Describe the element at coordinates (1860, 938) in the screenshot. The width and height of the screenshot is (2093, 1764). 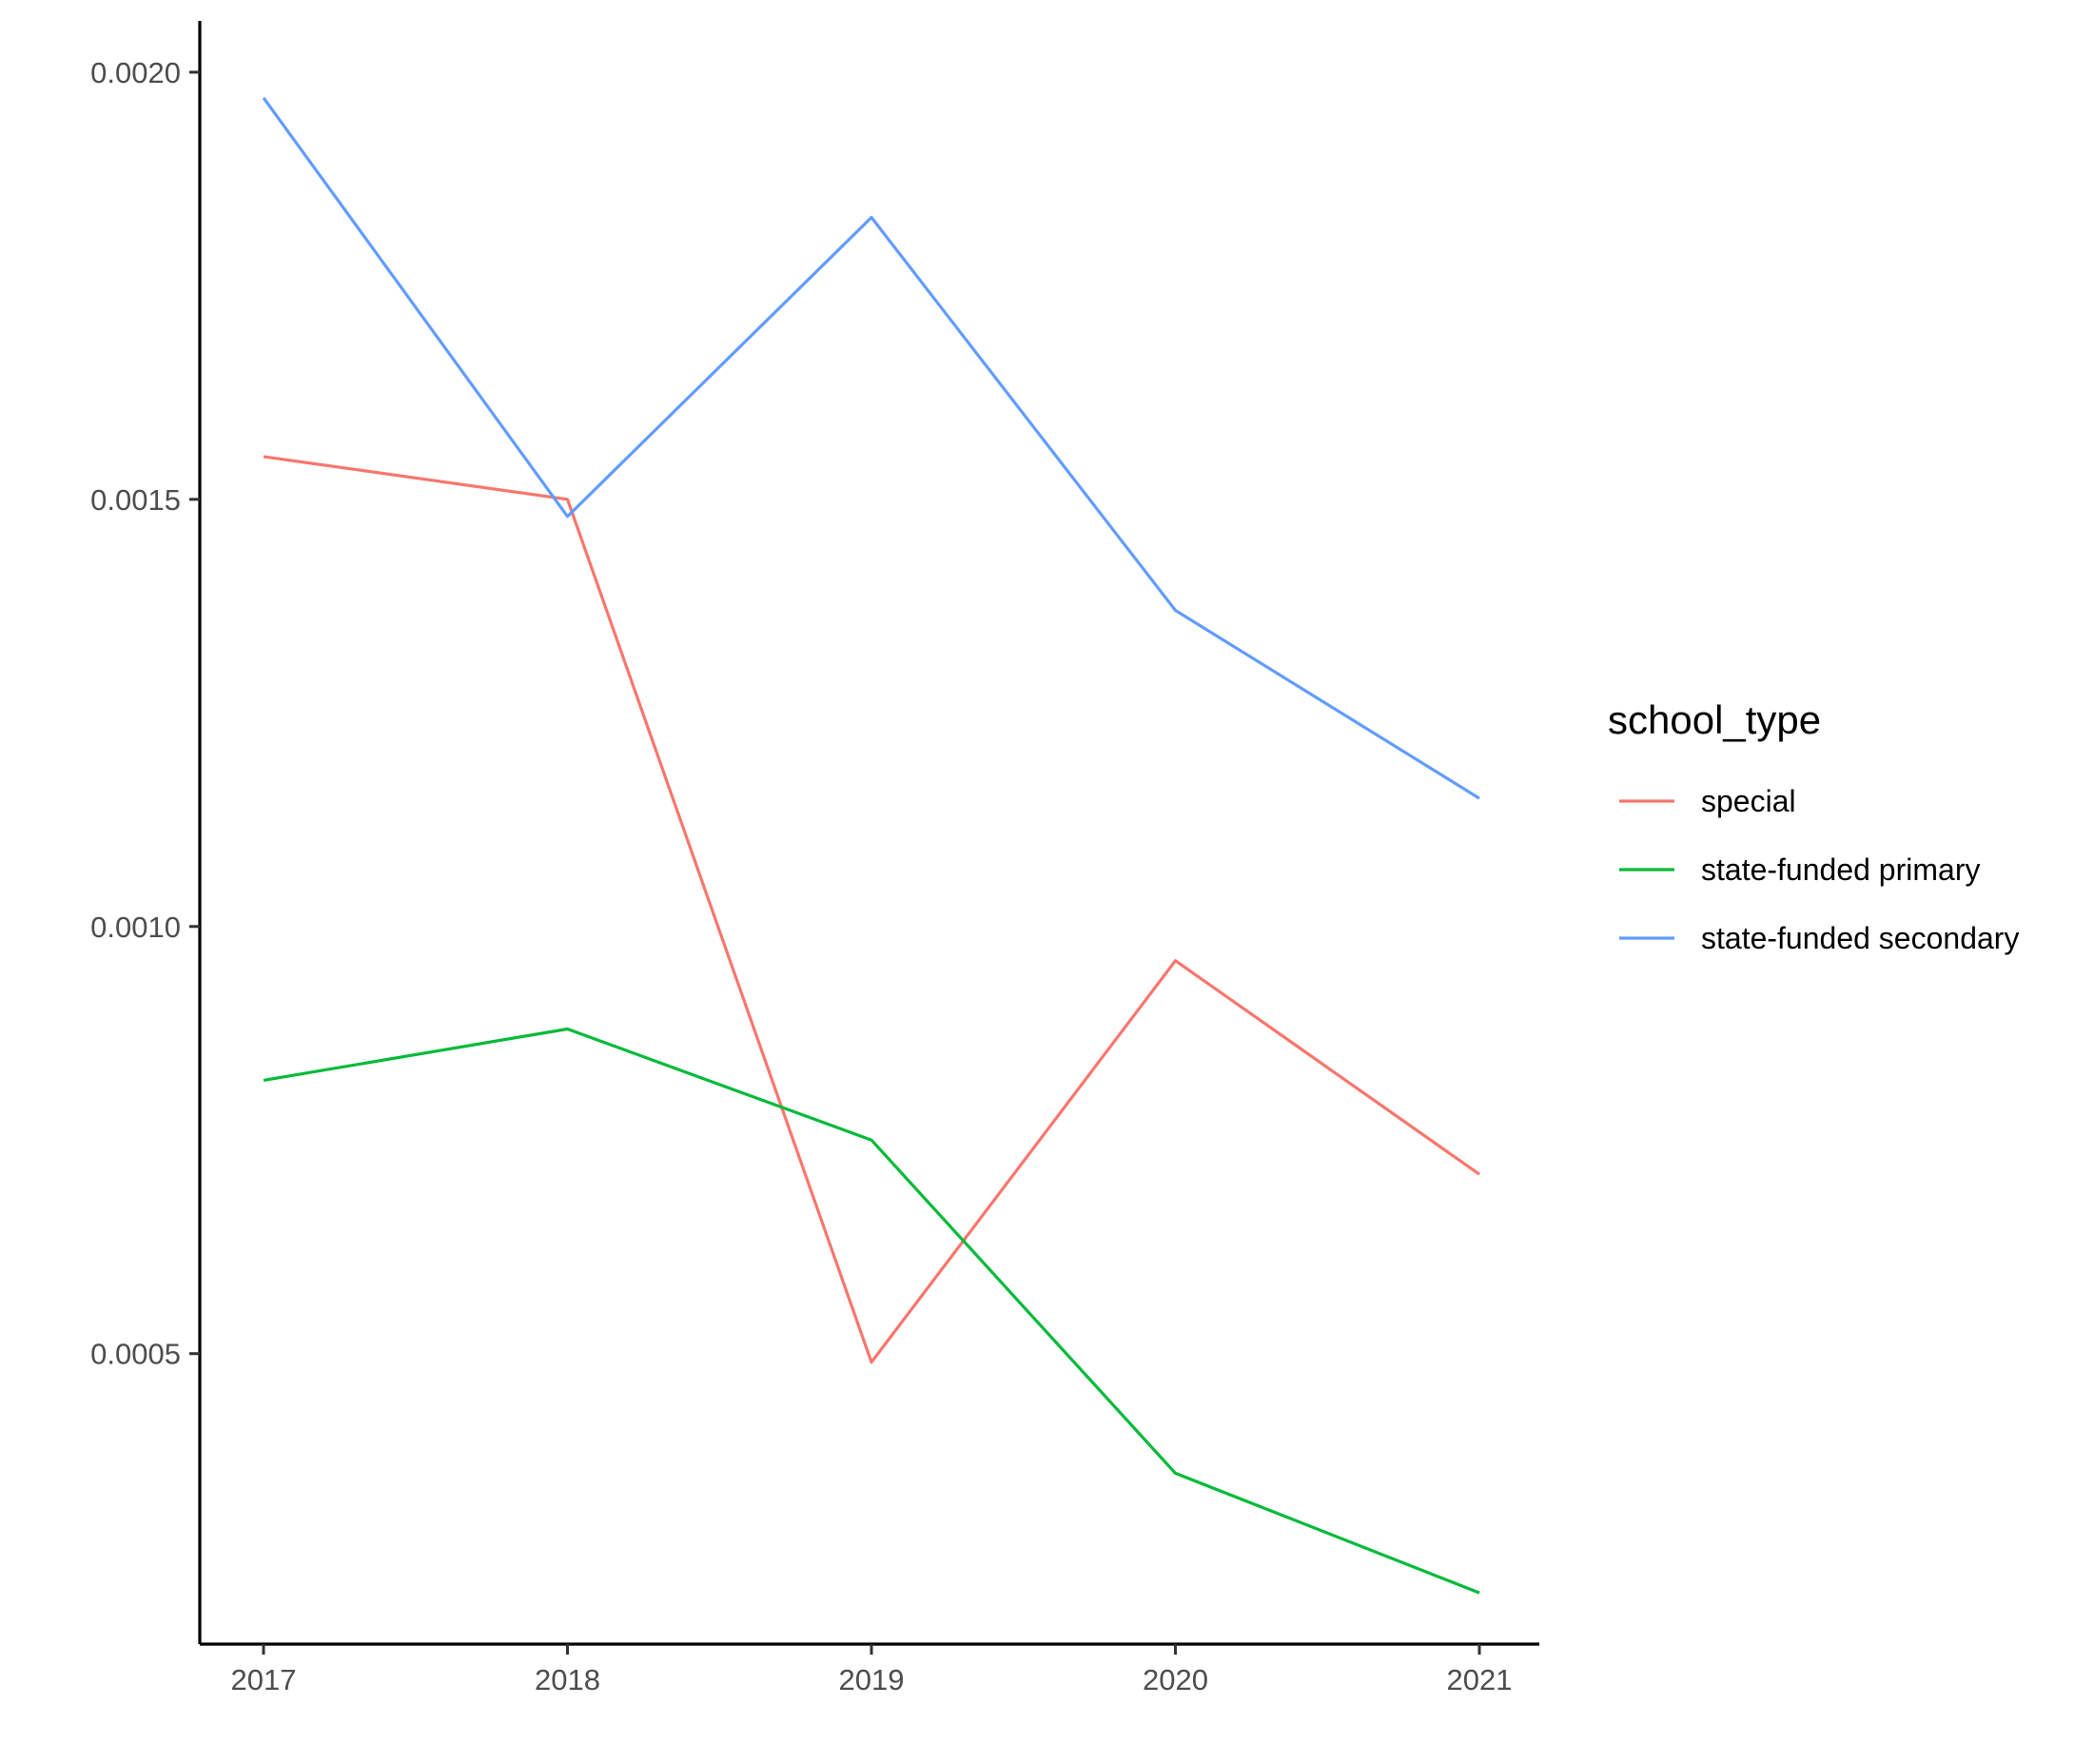
I see `legend-label: state-funded secondary` at that location.